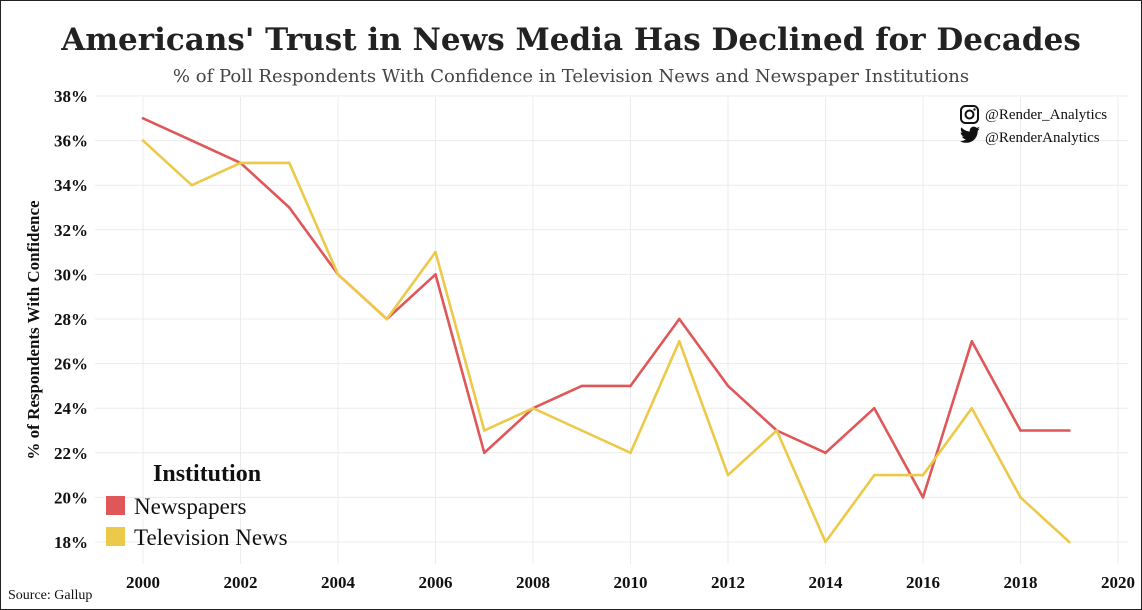 The width and height of the screenshot is (1142, 610). I want to click on y-tick-label: 24%, so click(71, 408).